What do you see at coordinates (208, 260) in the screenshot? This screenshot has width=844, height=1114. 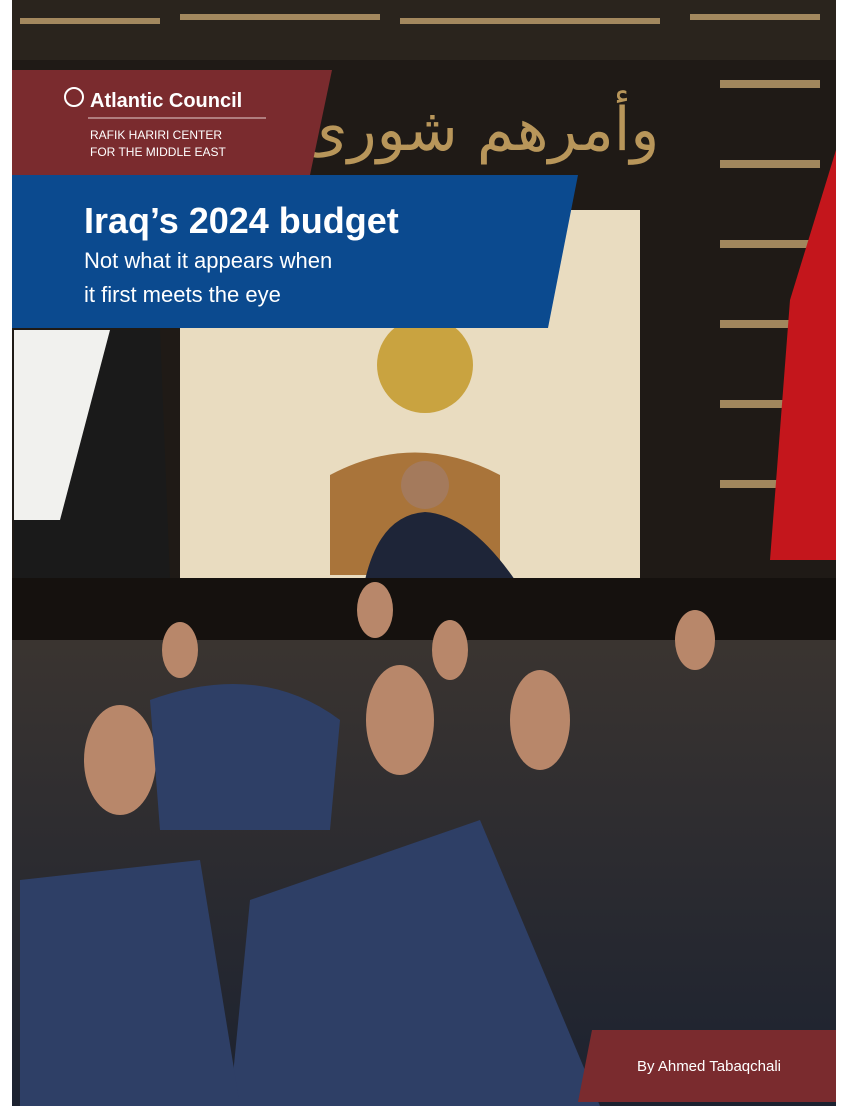 I see `subtitle: Not what it appears when` at bounding box center [208, 260].